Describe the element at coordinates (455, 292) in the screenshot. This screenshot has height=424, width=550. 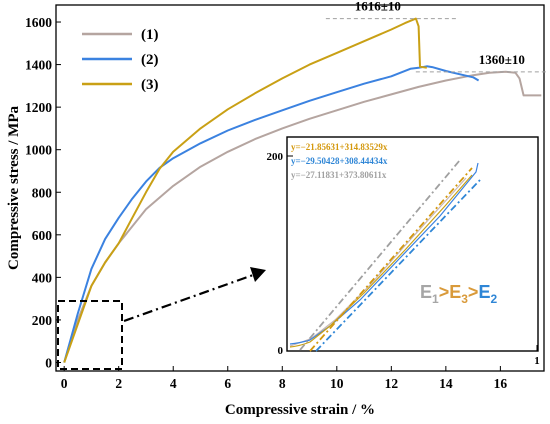
I see `modulus-e3-letter: E` at that location.